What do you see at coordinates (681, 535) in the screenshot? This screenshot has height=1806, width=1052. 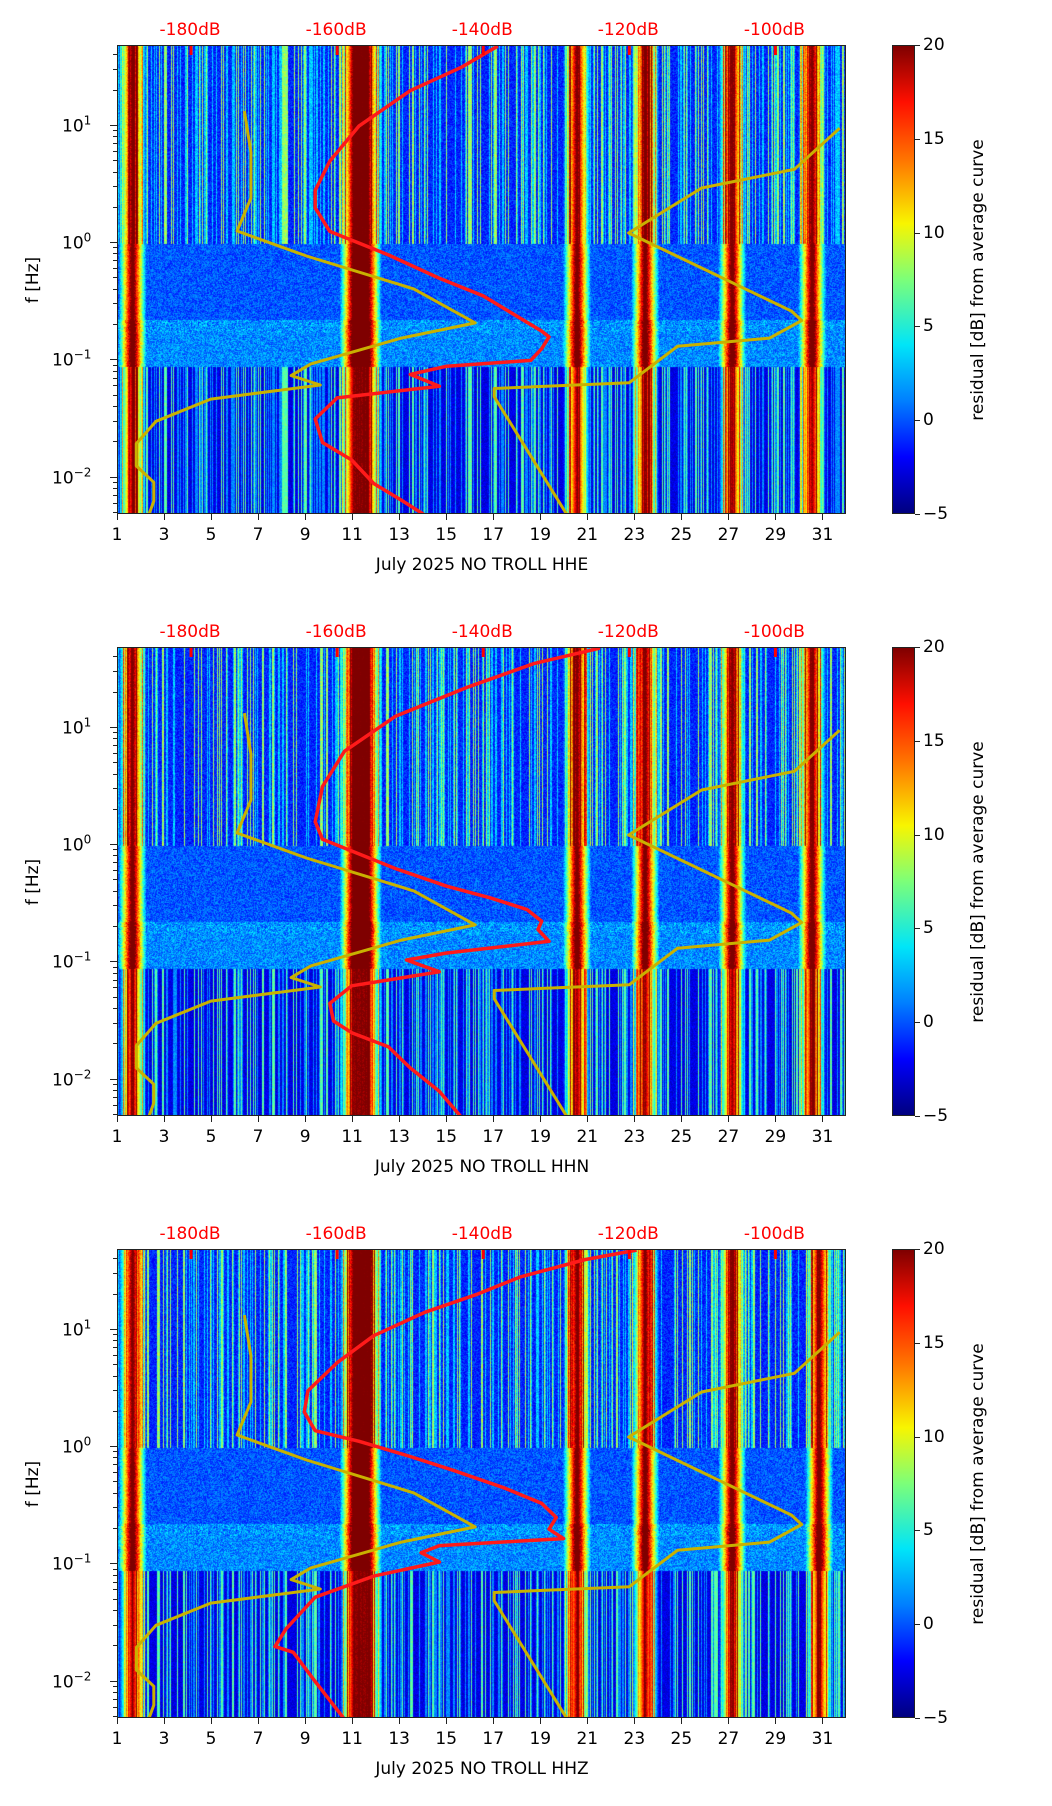 I see `x-tick-label: 25` at bounding box center [681, 535].